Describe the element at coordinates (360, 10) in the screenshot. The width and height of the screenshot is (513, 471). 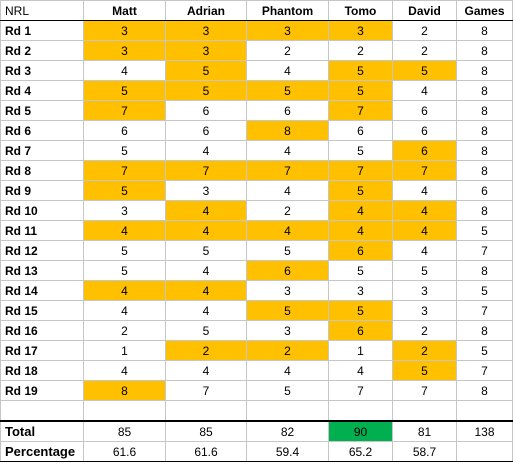
I see `player-header-tomo: Tomo` at that location.